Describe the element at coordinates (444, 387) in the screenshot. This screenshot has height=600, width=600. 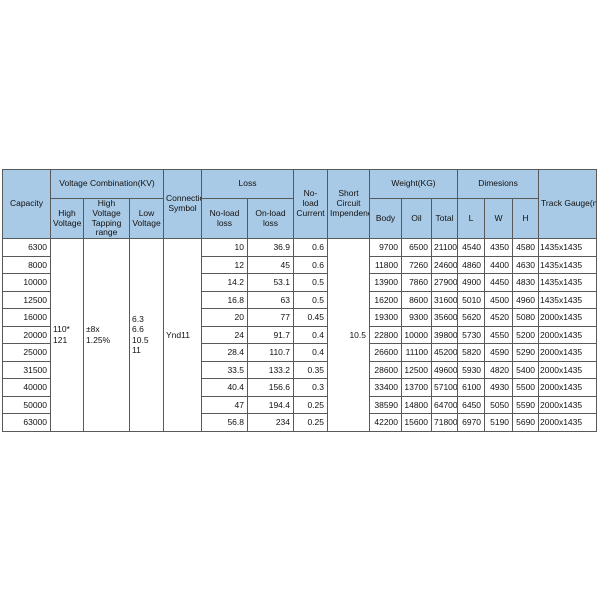
I see `cell-total: 57100` at that location.